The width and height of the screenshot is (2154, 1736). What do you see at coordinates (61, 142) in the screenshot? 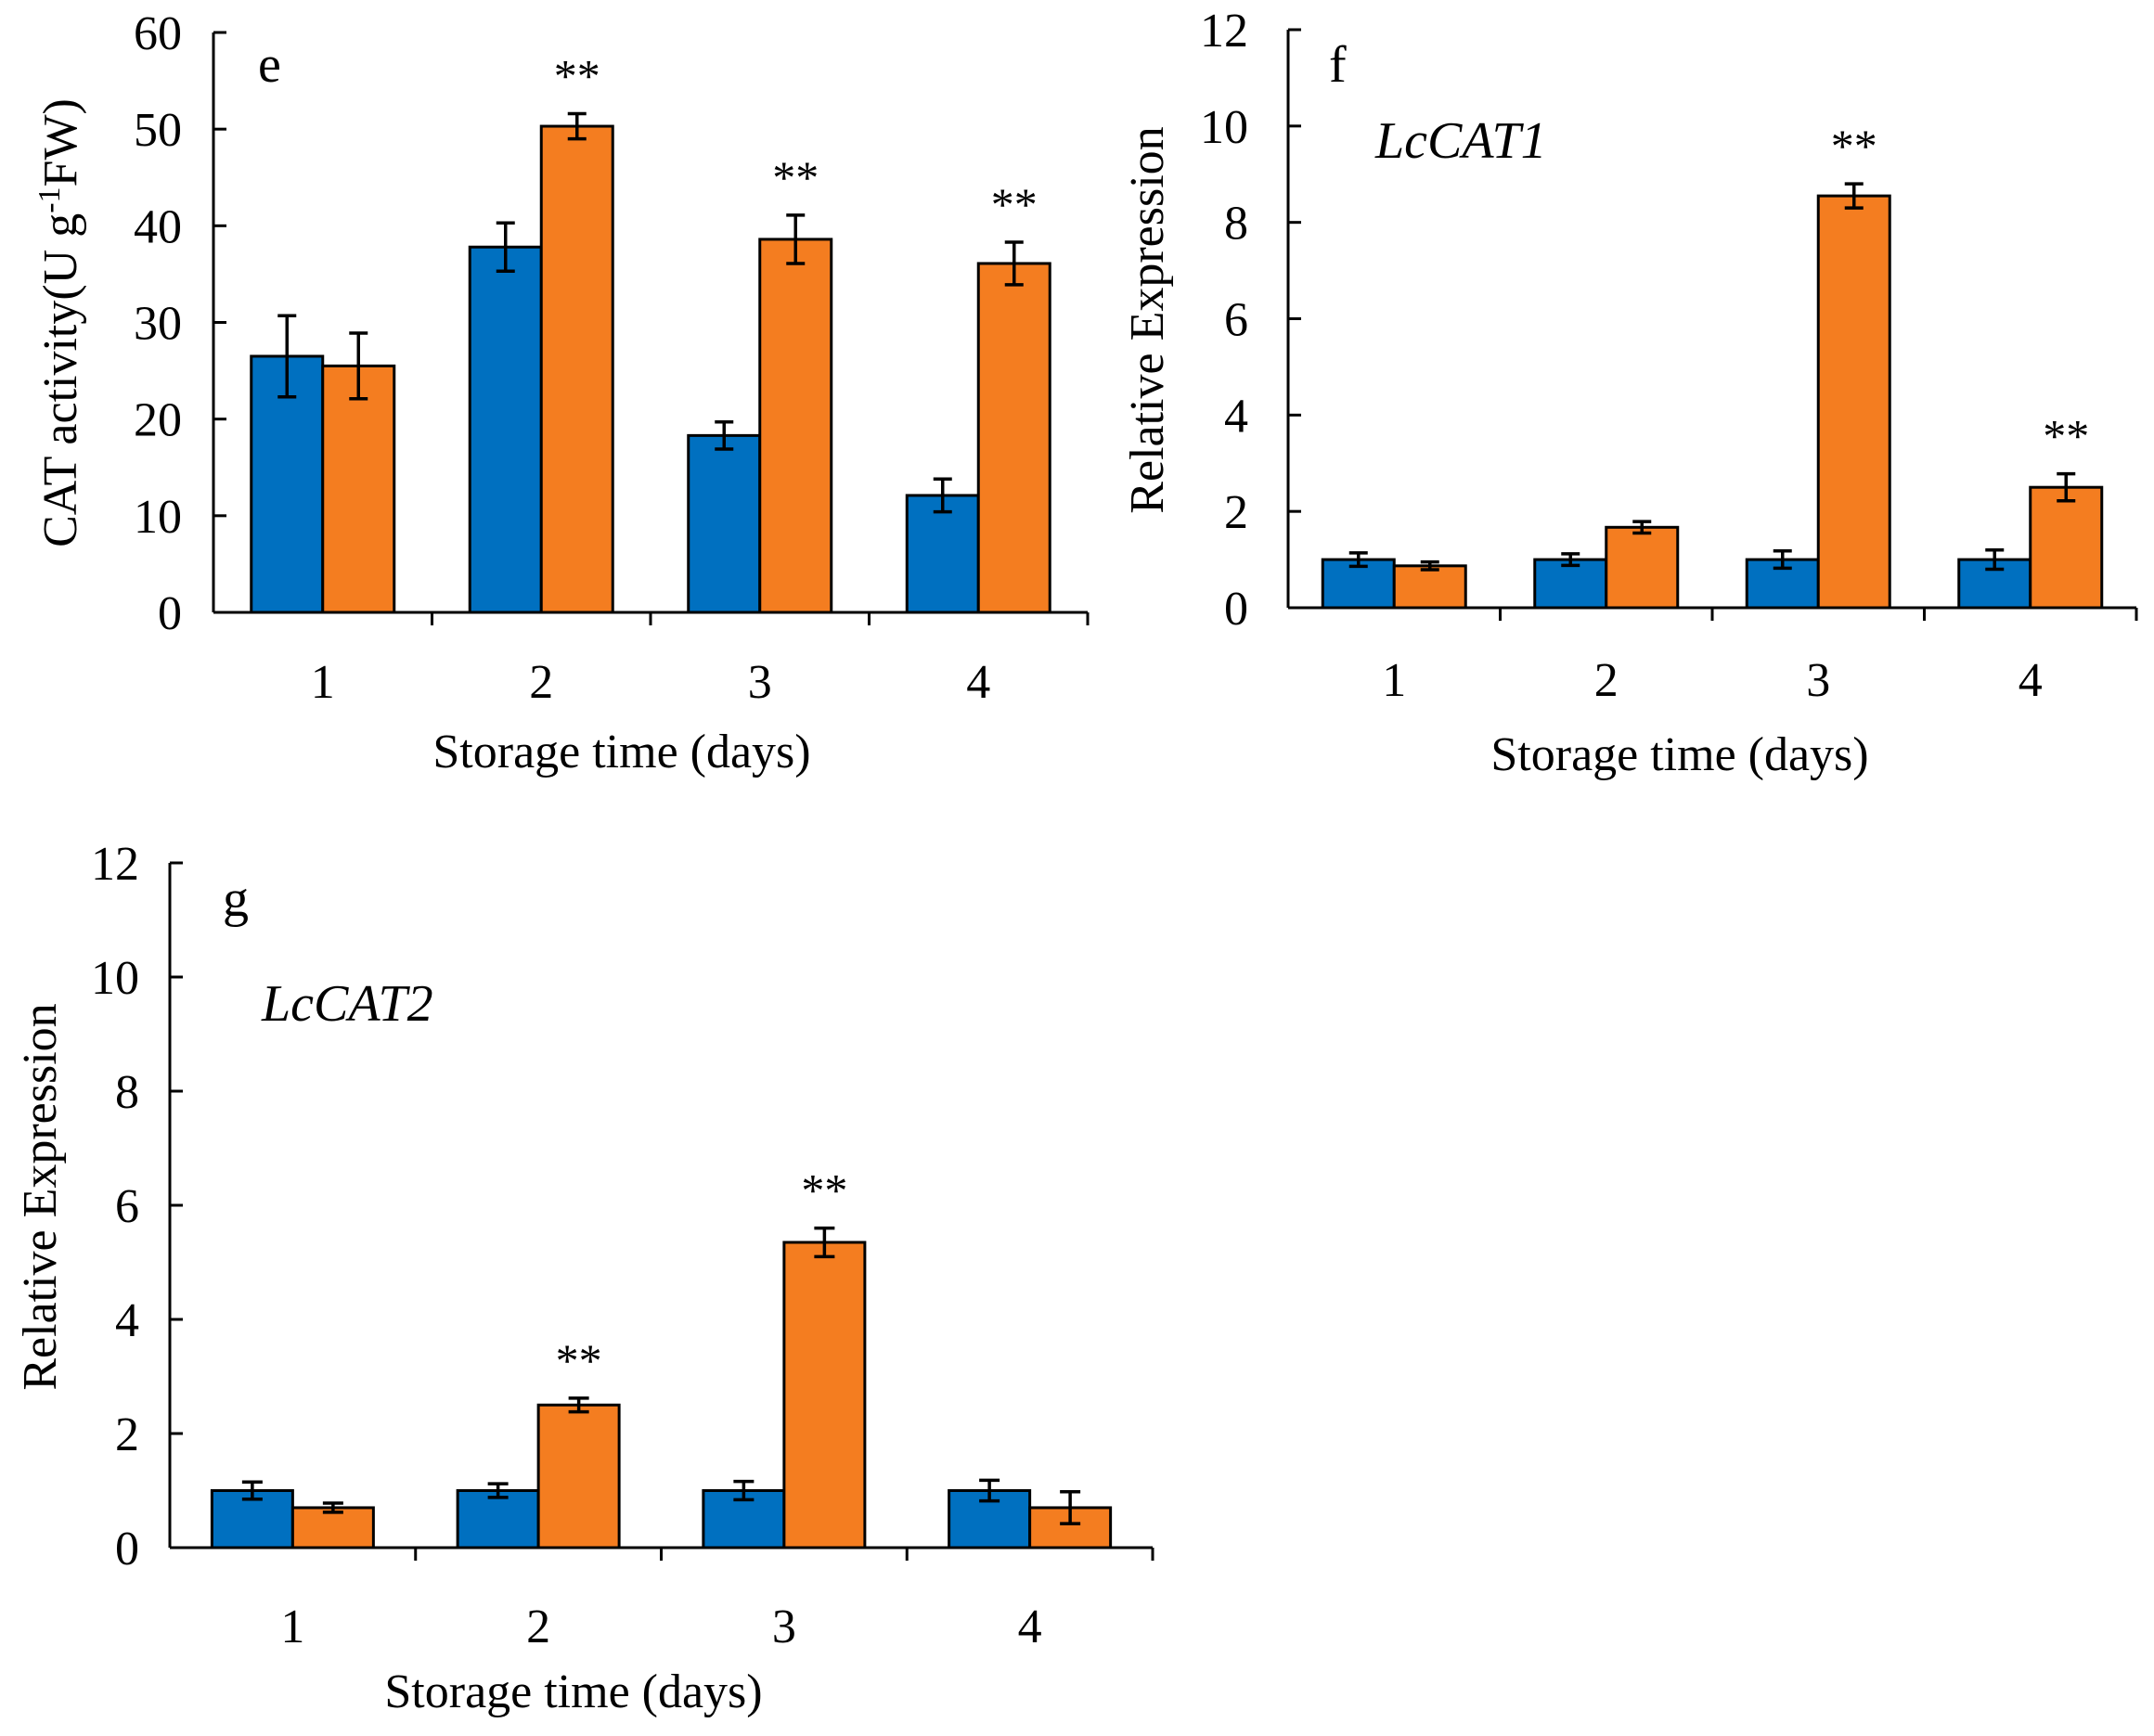
I see `y-axis-title-end: FW)` at bounding box center [61, 142].